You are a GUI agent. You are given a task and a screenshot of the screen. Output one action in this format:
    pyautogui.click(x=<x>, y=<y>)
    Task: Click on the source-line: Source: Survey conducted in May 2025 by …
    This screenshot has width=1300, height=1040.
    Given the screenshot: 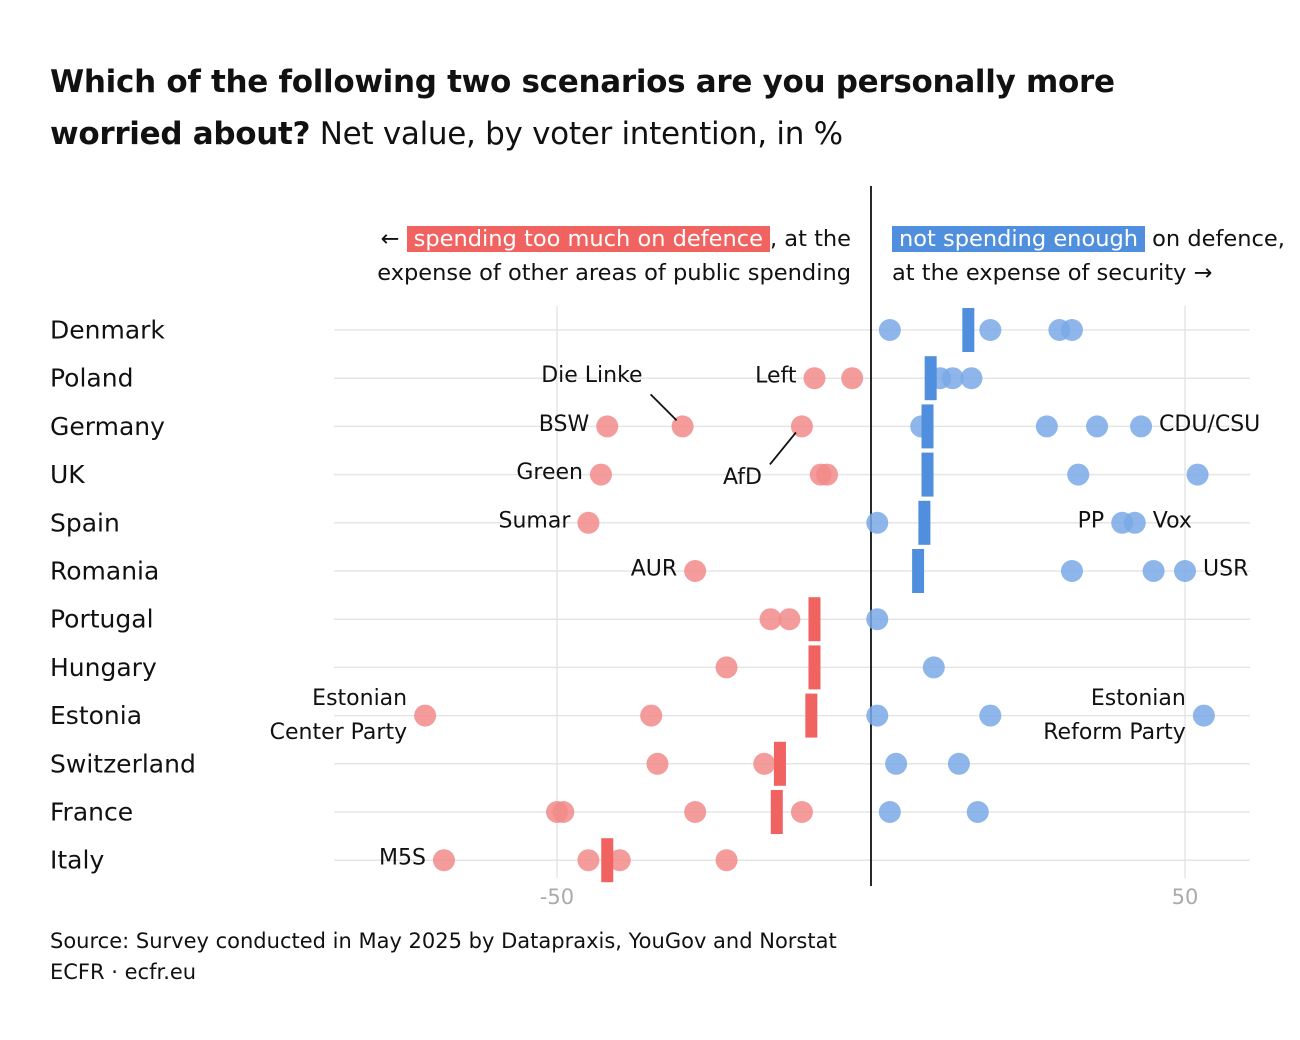 What is the action you would take?
    pyautogui.click(x=443, y=941)
    